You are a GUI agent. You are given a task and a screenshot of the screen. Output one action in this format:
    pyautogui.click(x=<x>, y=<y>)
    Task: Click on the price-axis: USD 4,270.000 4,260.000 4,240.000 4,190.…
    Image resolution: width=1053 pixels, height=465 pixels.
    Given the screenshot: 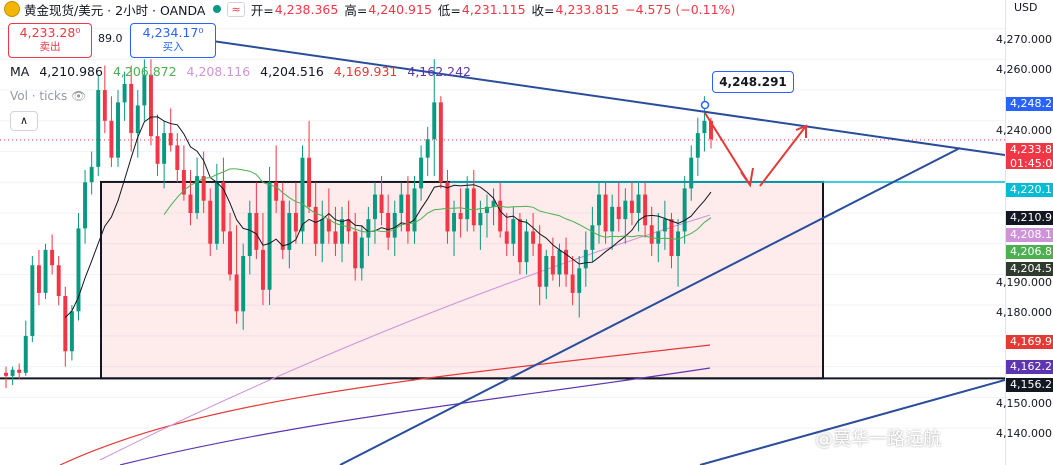 What is the action you would take?
    pyautogui.click(x=1024, y=232)
    